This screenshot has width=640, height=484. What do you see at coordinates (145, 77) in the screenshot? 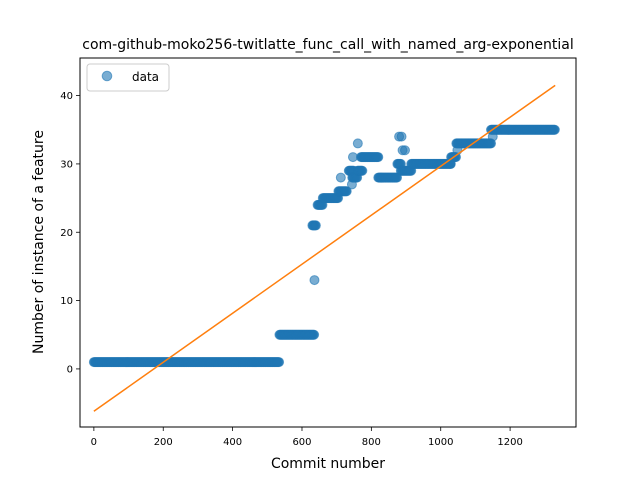
I see `legend-label-data: data` at bounding box center [145, 77].